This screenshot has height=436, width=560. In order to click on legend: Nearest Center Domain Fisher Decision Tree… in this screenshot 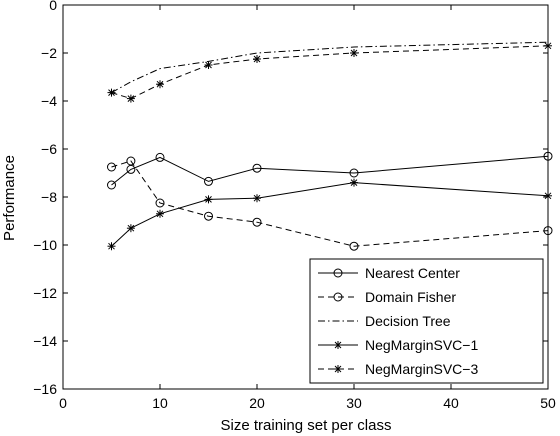, I will do `click(426, 321)`.